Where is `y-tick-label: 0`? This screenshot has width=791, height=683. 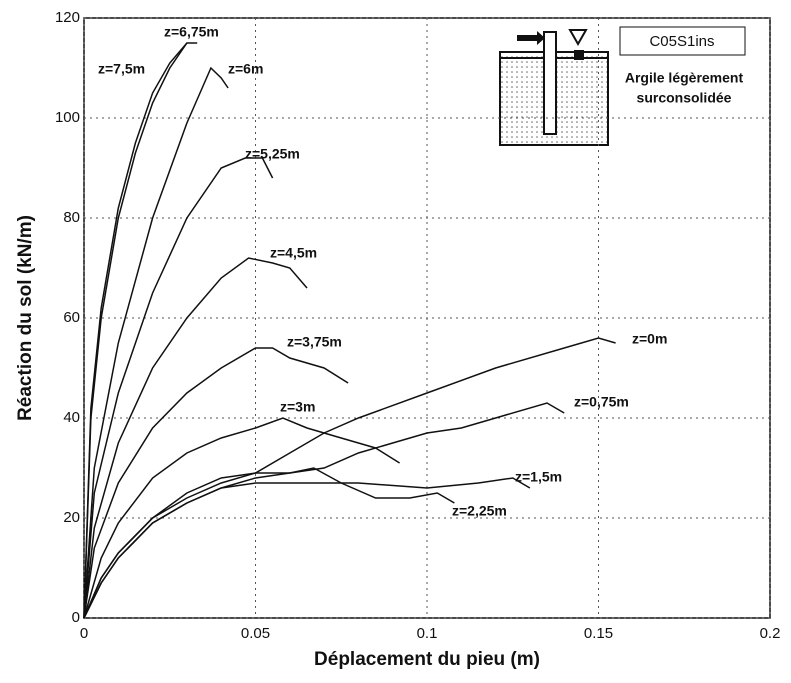
y-tick-label: 0 is located at coordinates (76, 617).